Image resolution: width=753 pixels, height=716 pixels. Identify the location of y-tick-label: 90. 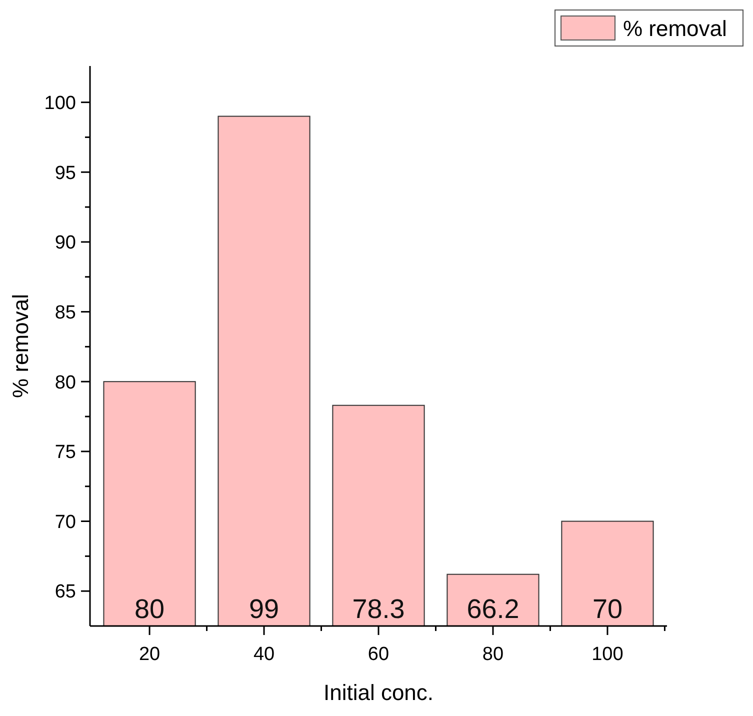
(65, 243).